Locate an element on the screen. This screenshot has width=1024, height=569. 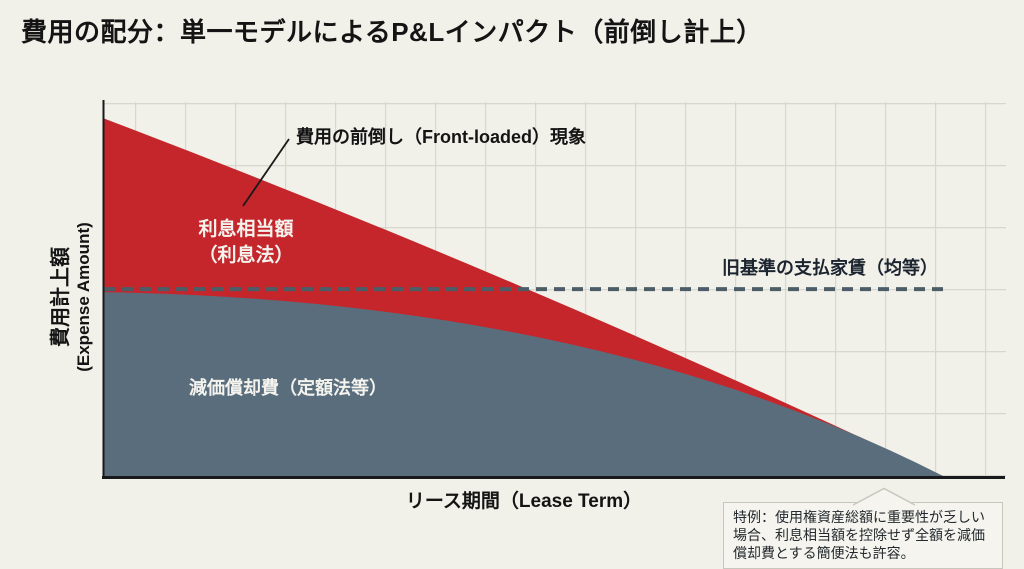
depreciation-area-label: 減価償却費（定額法等） is located at coordinates (288, 388).